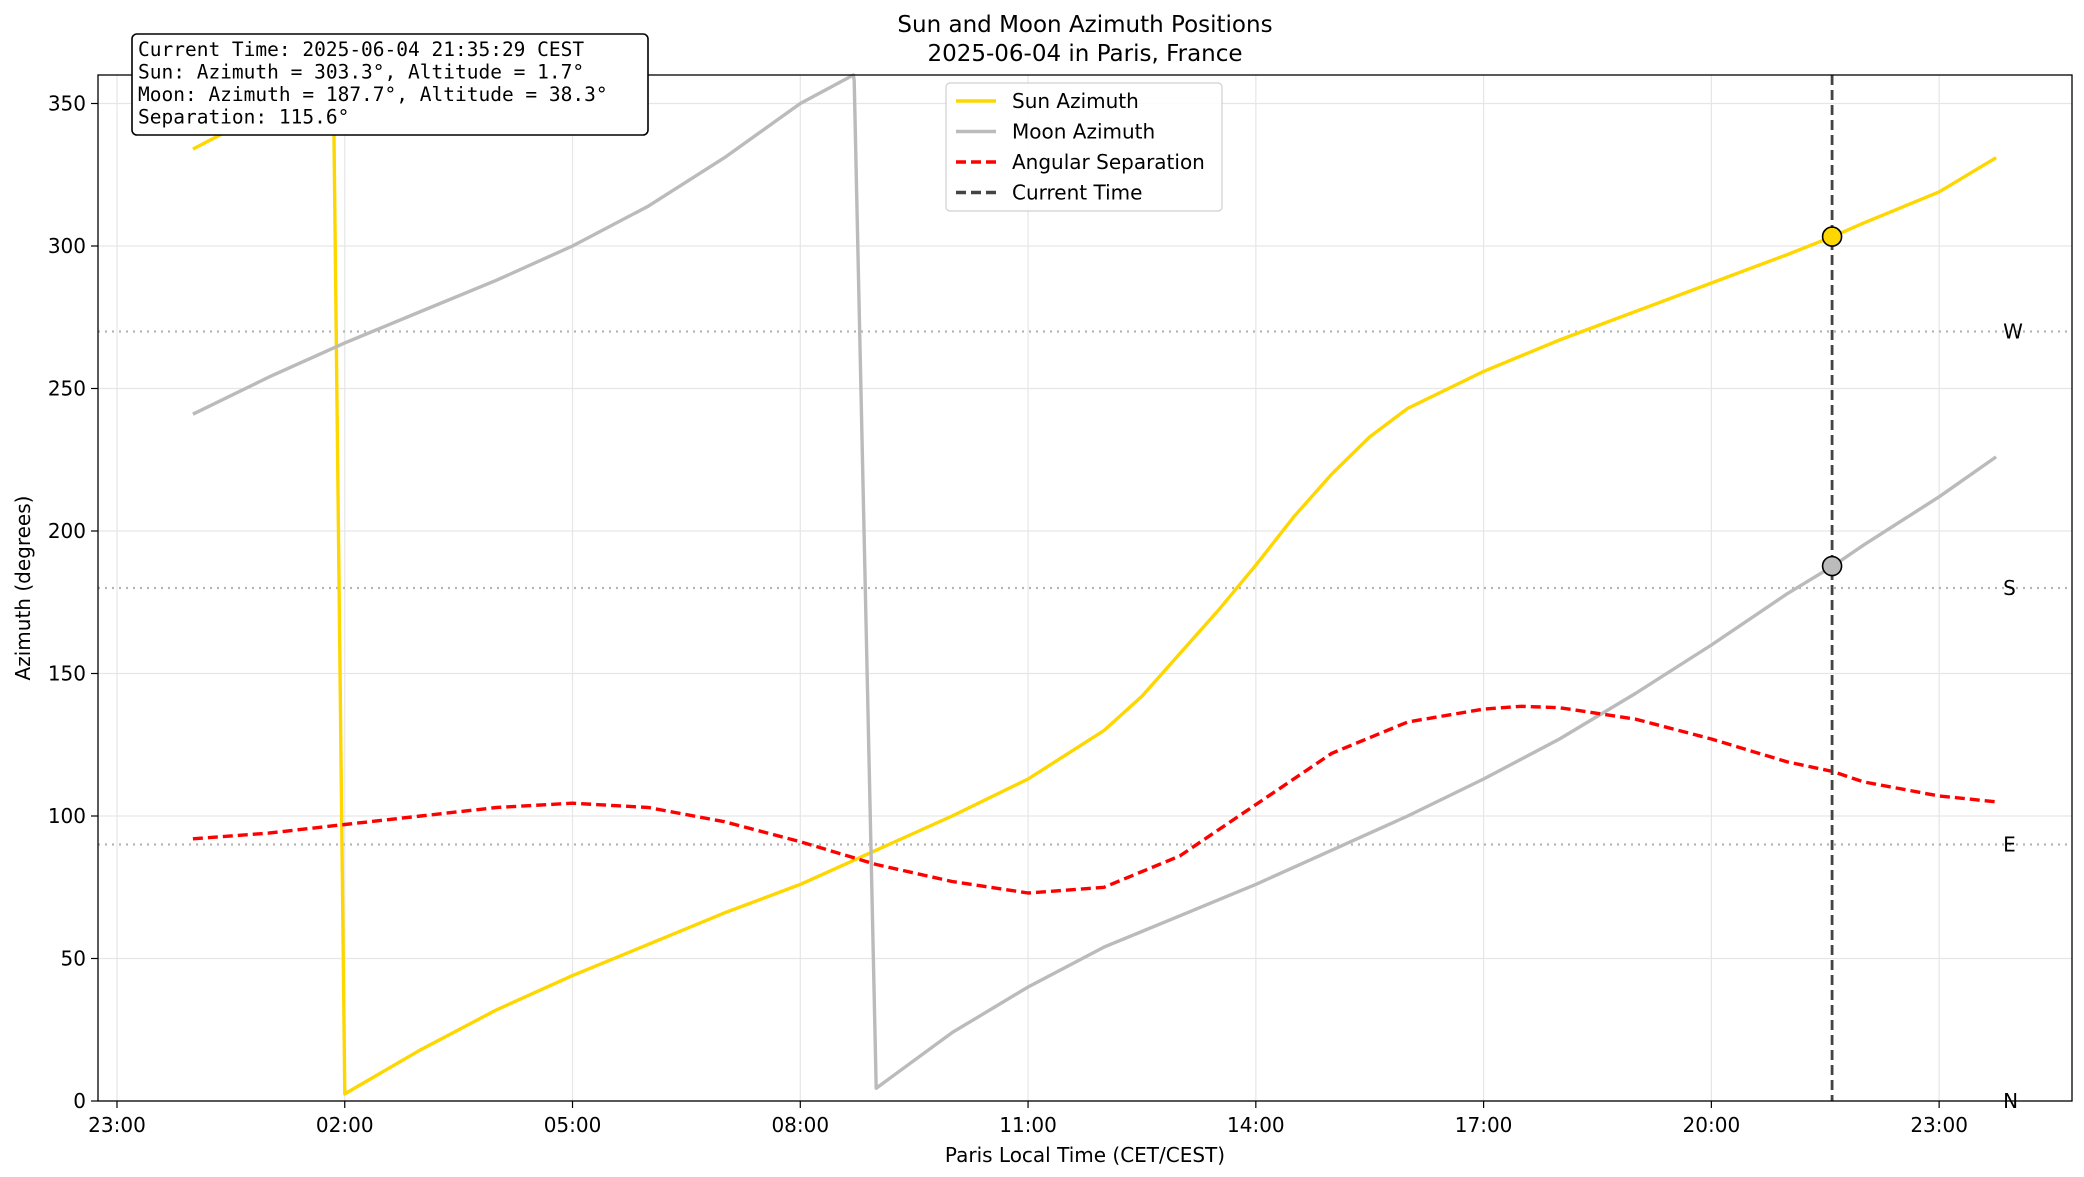 This screenshot has width=2084, height=1177. I want to click on y-tick-label: 50, so click(73, 959).